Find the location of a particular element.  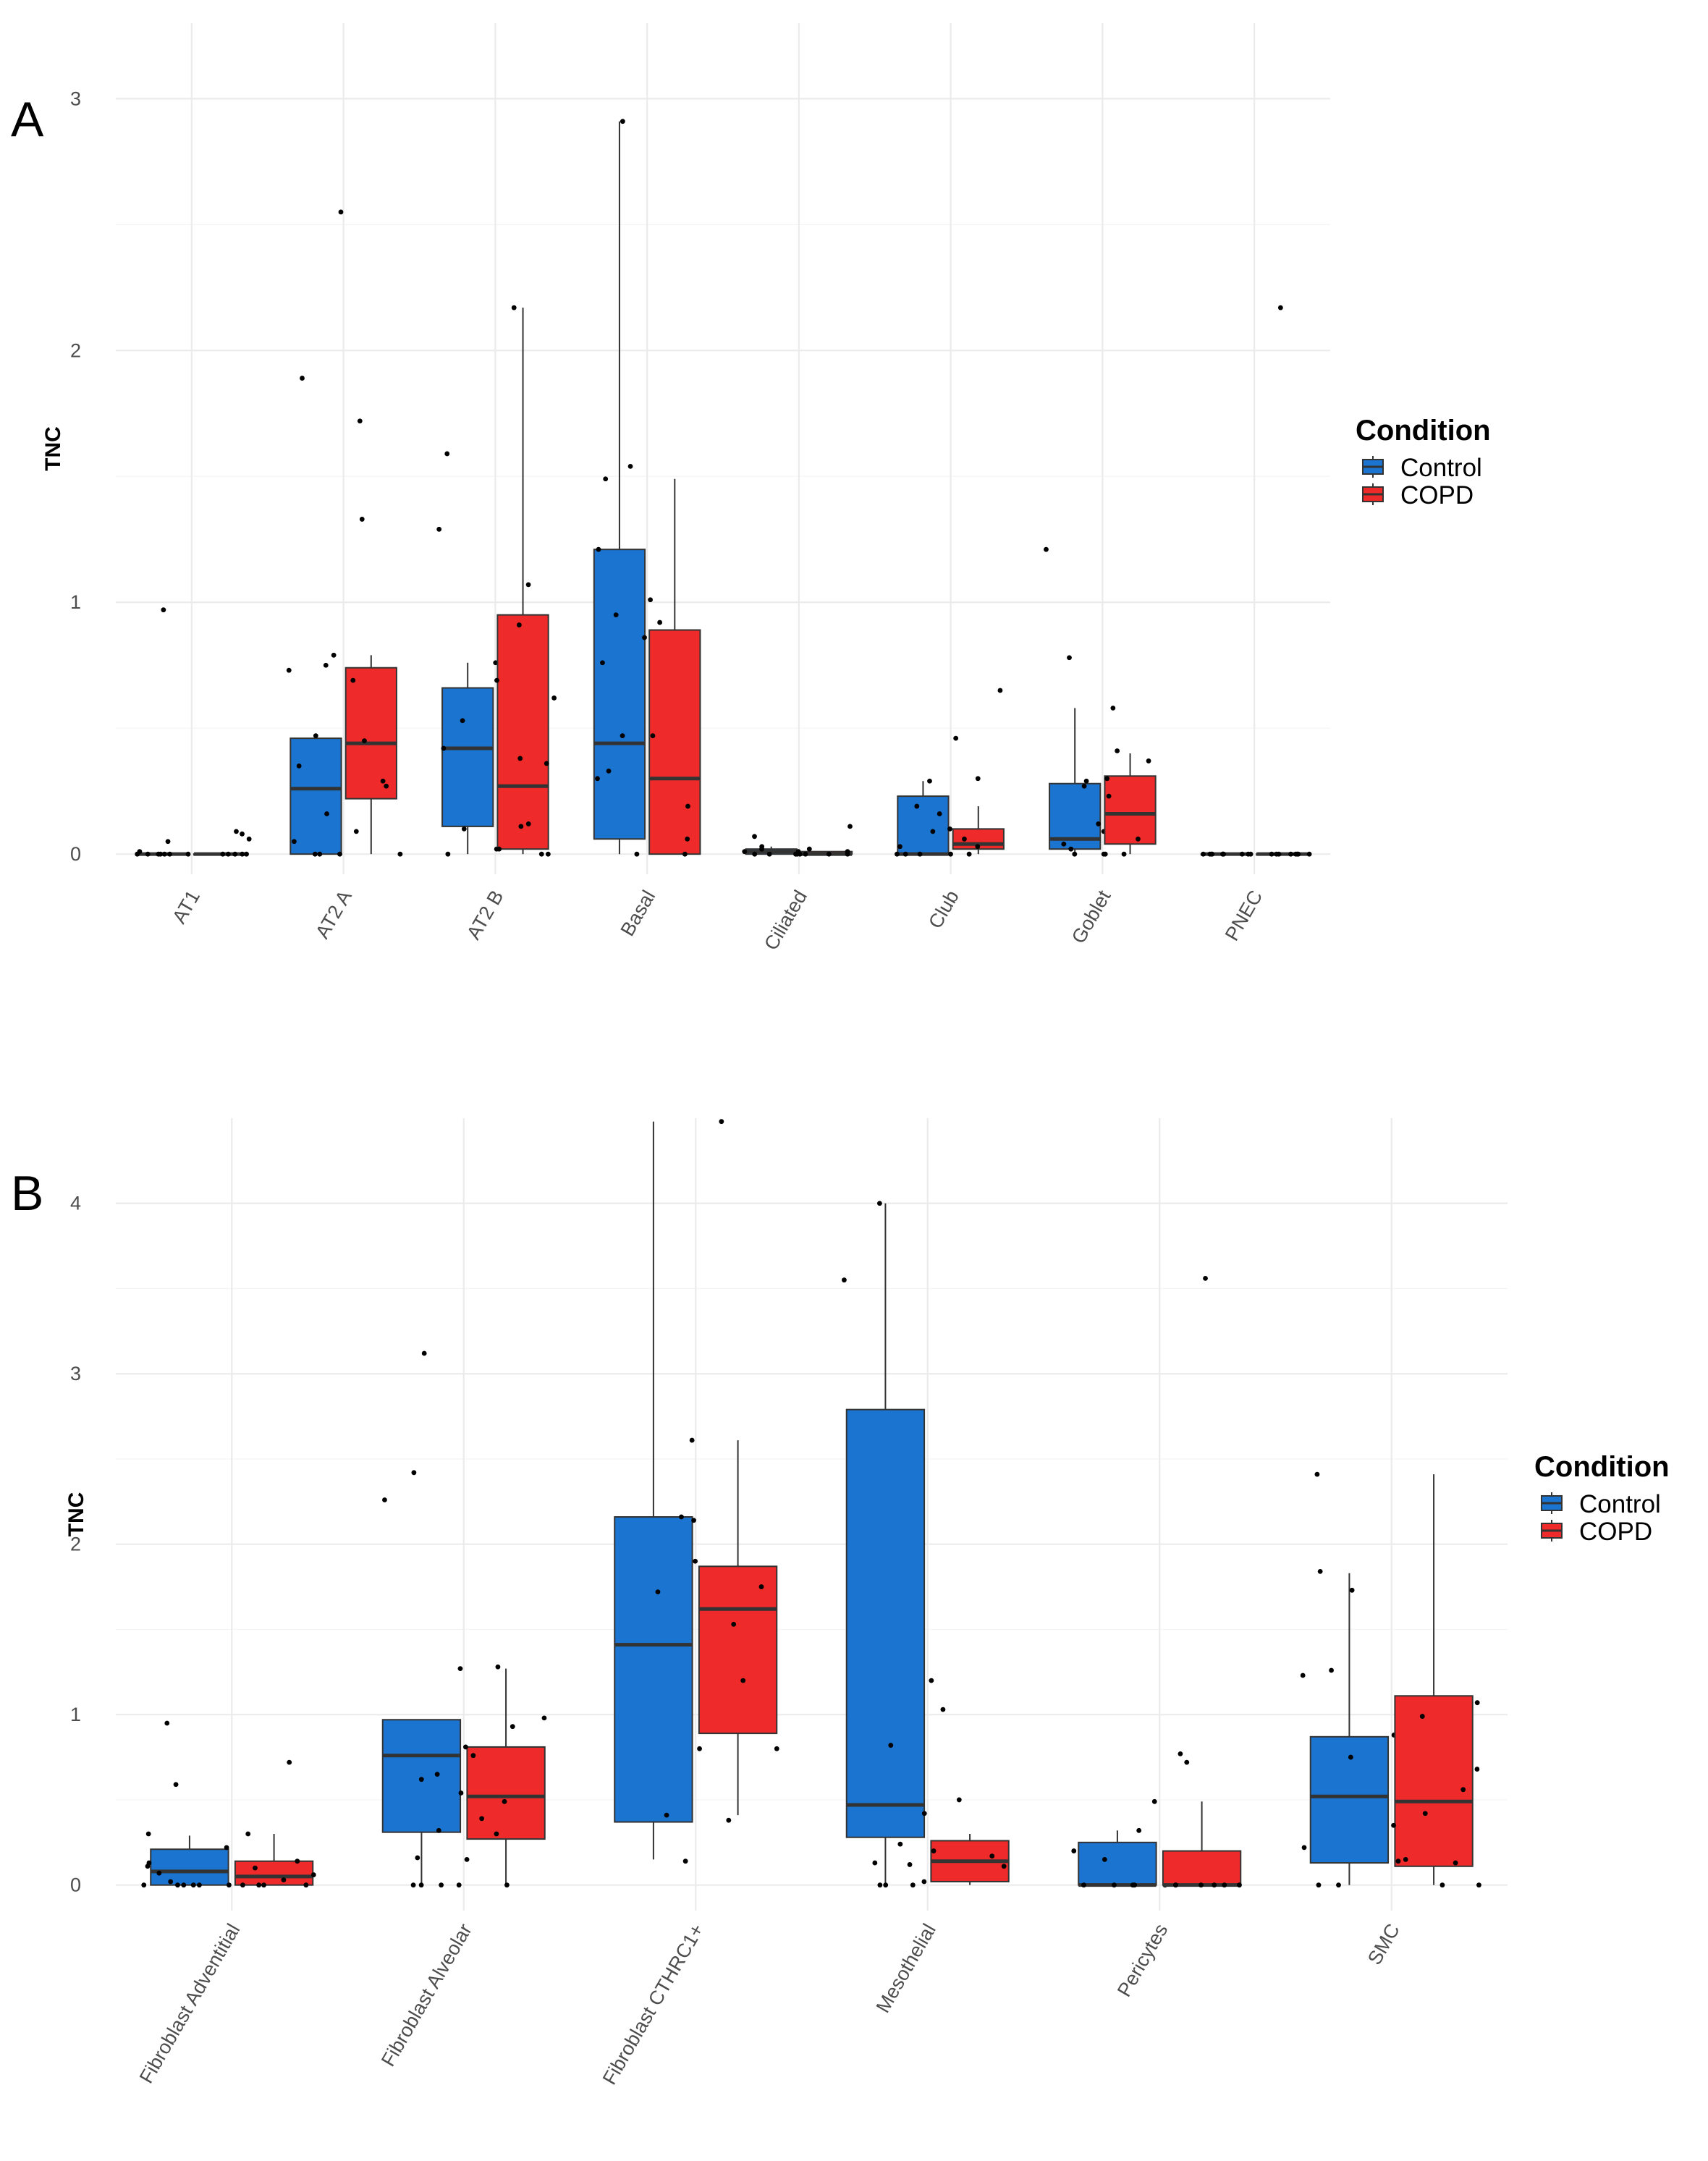

box-smc-control is located at coordinates (1348, 1679).